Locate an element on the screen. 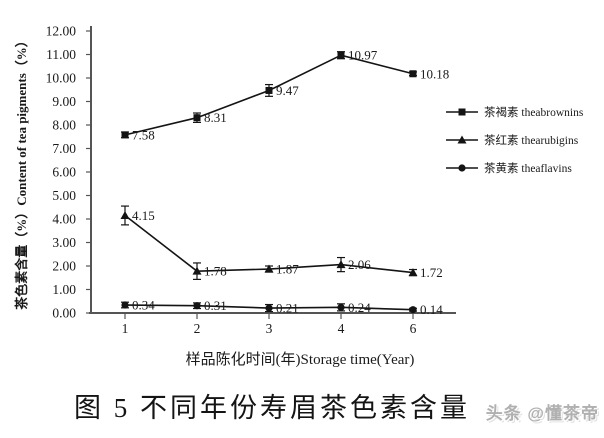 The height and width of the screenshot is (438, 604). point-label: 0.31 is located at coordinates (215, 305).